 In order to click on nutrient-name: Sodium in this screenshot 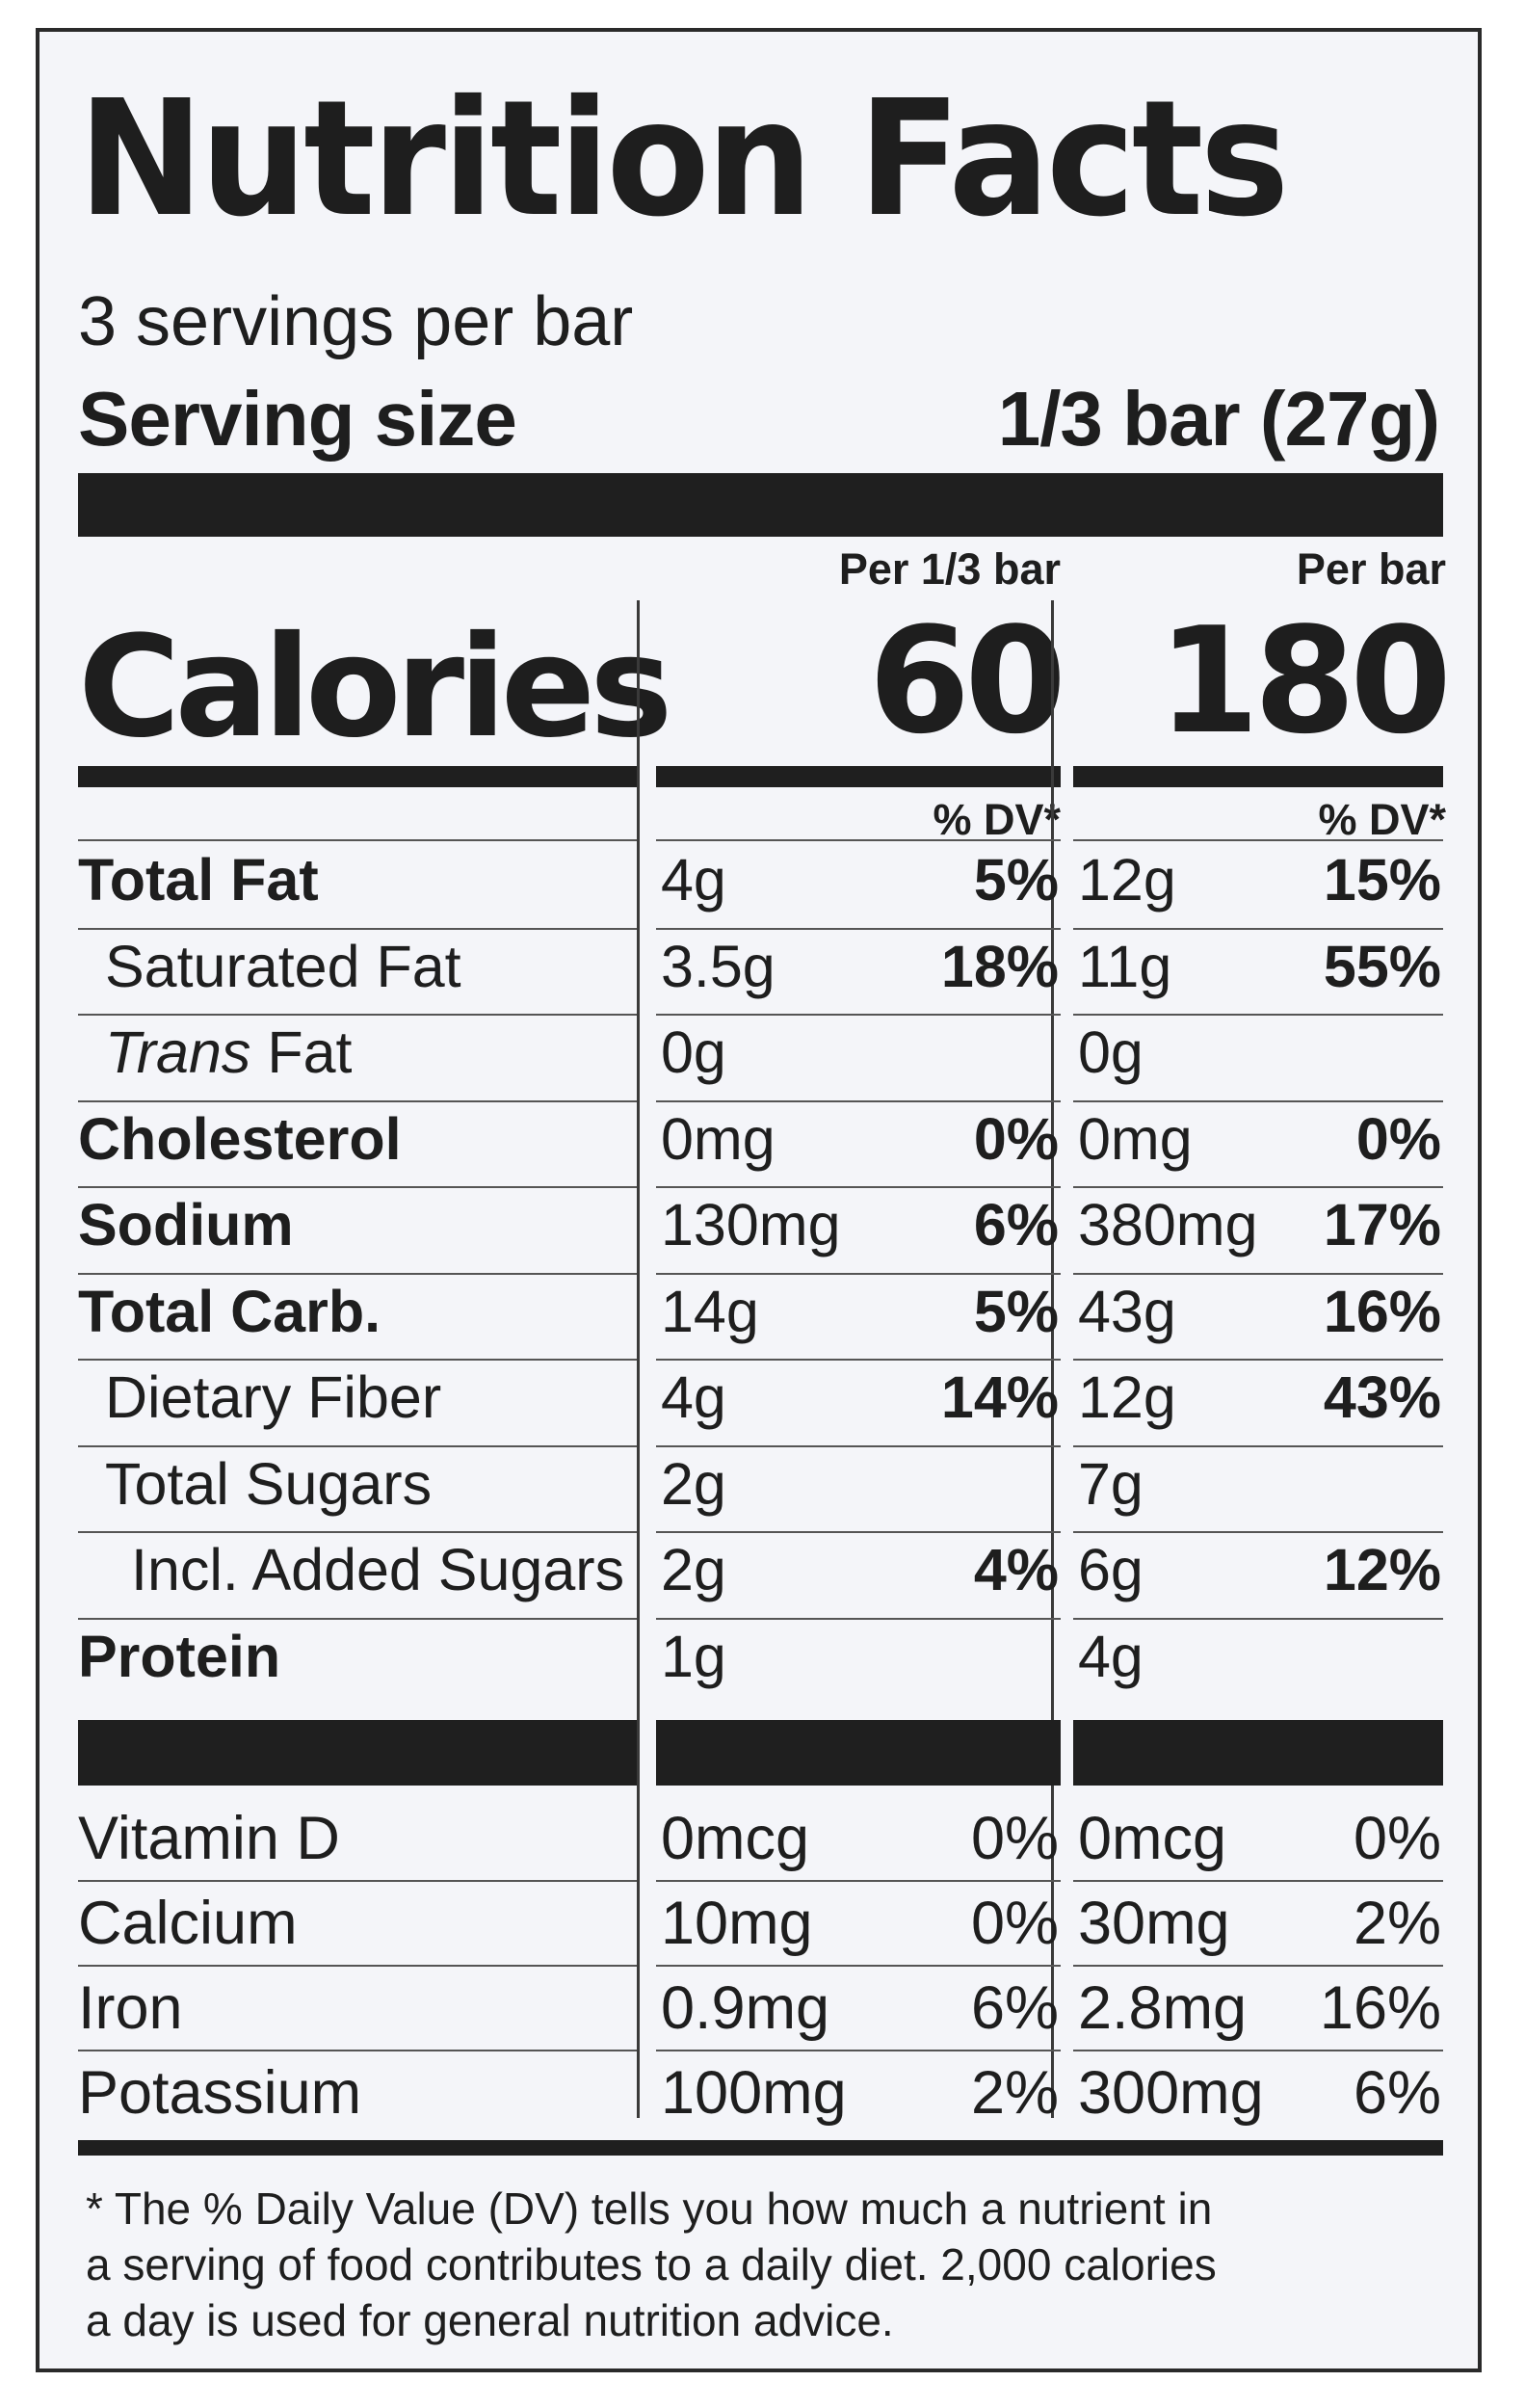, I will do `click(186, 1224)`.